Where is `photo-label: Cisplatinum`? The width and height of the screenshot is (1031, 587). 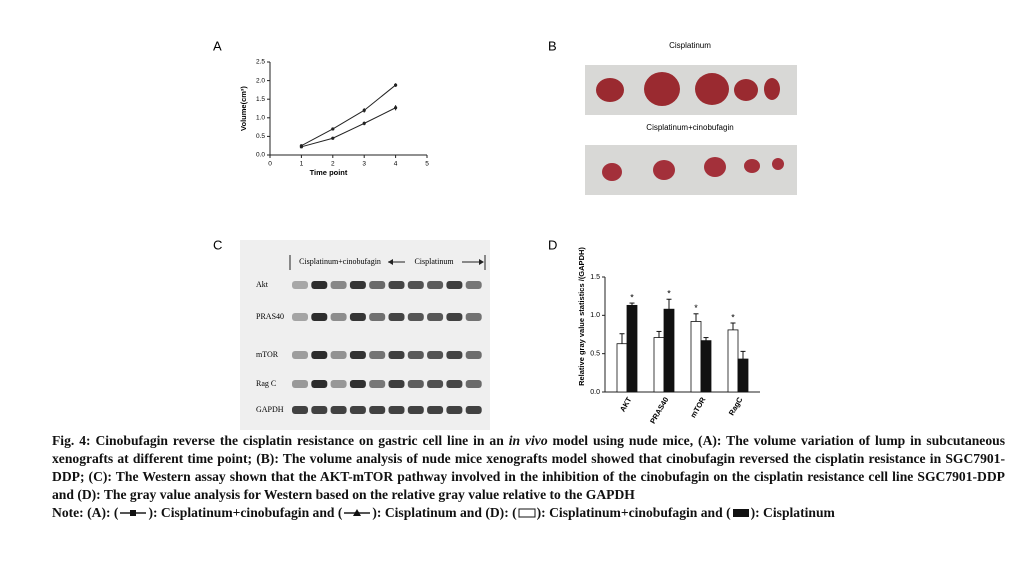
photo-label: Cisplatinum is located at coordinates (690, 45).